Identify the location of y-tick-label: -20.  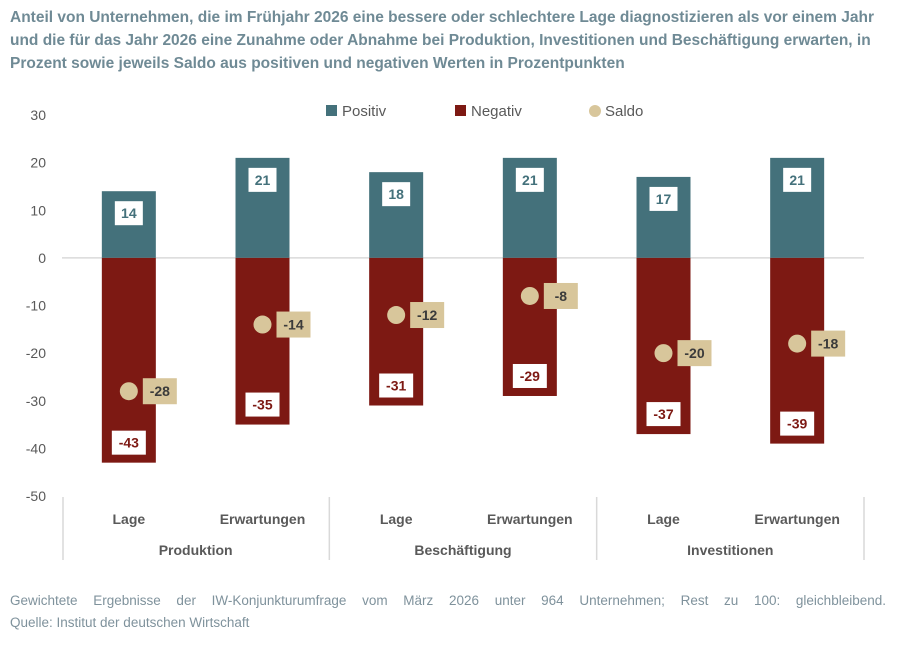
(36, 353).